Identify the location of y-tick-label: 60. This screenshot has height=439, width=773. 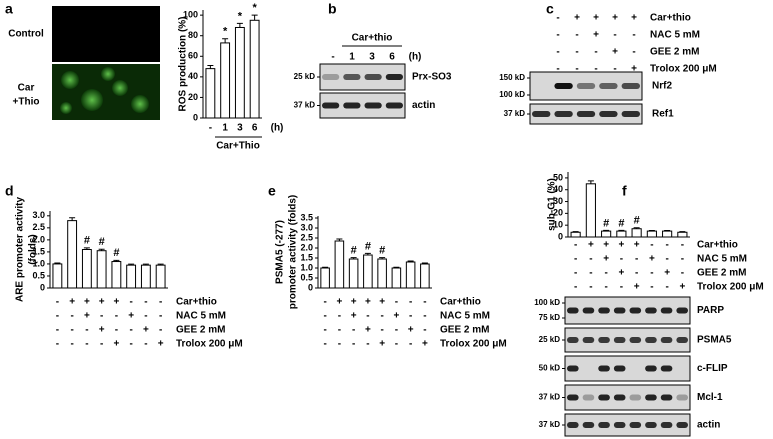
(193, 56).